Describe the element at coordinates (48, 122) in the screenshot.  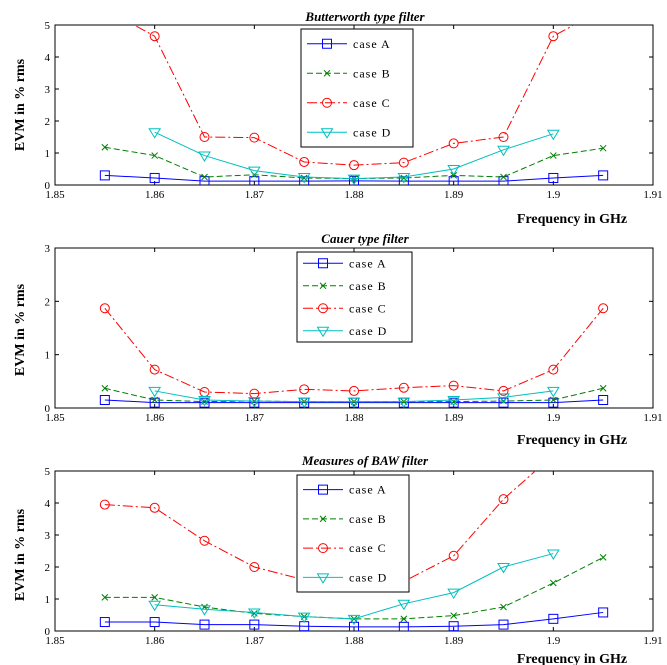
I see `y-tick-label: 2` at that location.